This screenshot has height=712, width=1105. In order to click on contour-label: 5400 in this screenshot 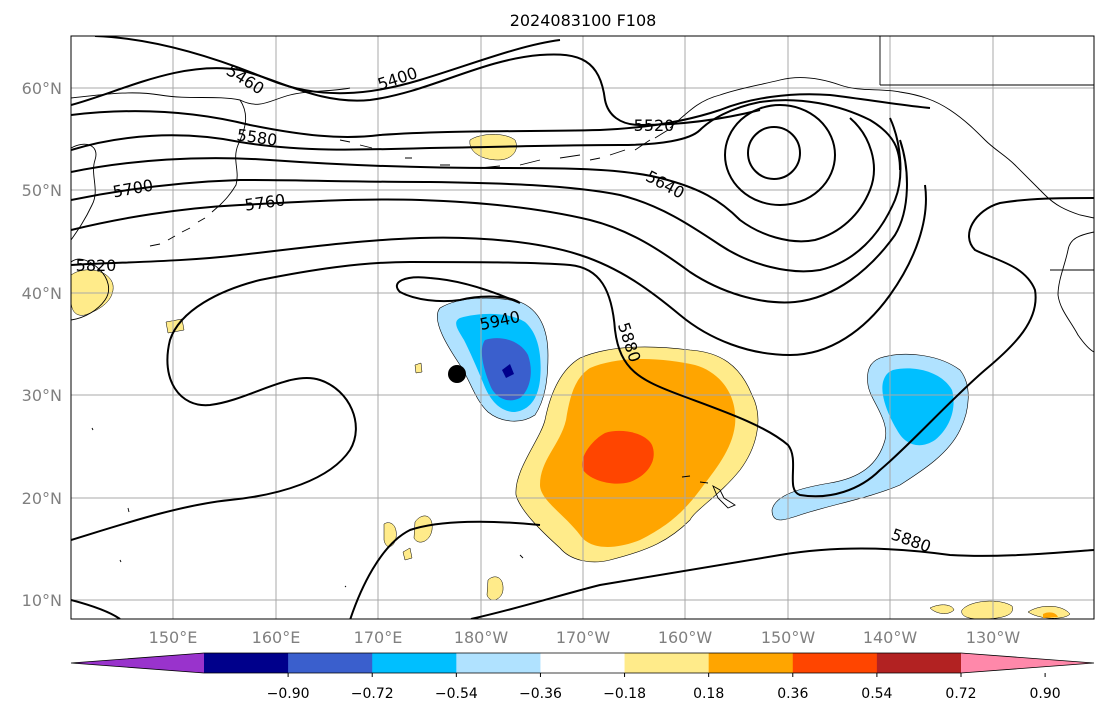, I will do `click(397, 78)`.